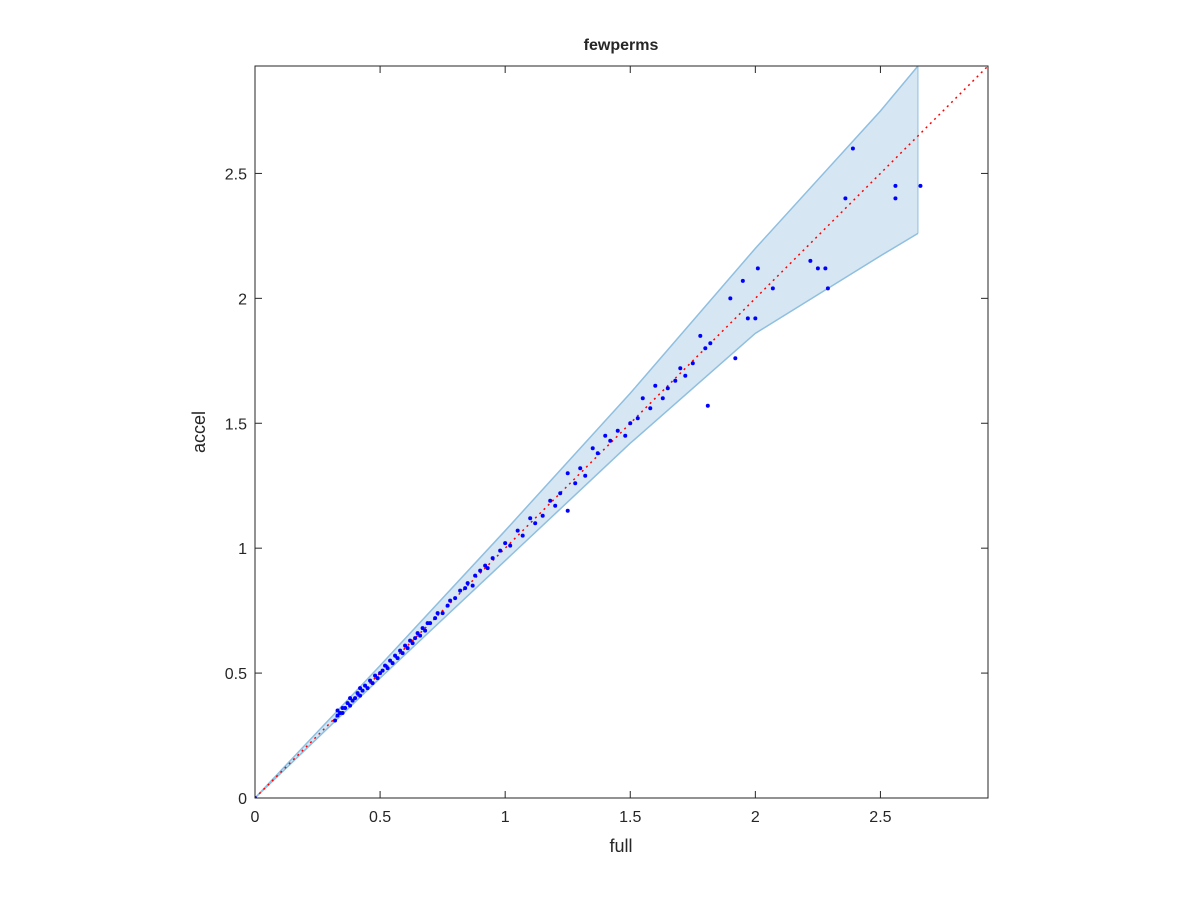 This screenshot has width=1200, height=905. What do you see at coordinates (880, 817) in the screenshot?
I see `x-tick-label: 2.5` at bounding box center [880, 817].